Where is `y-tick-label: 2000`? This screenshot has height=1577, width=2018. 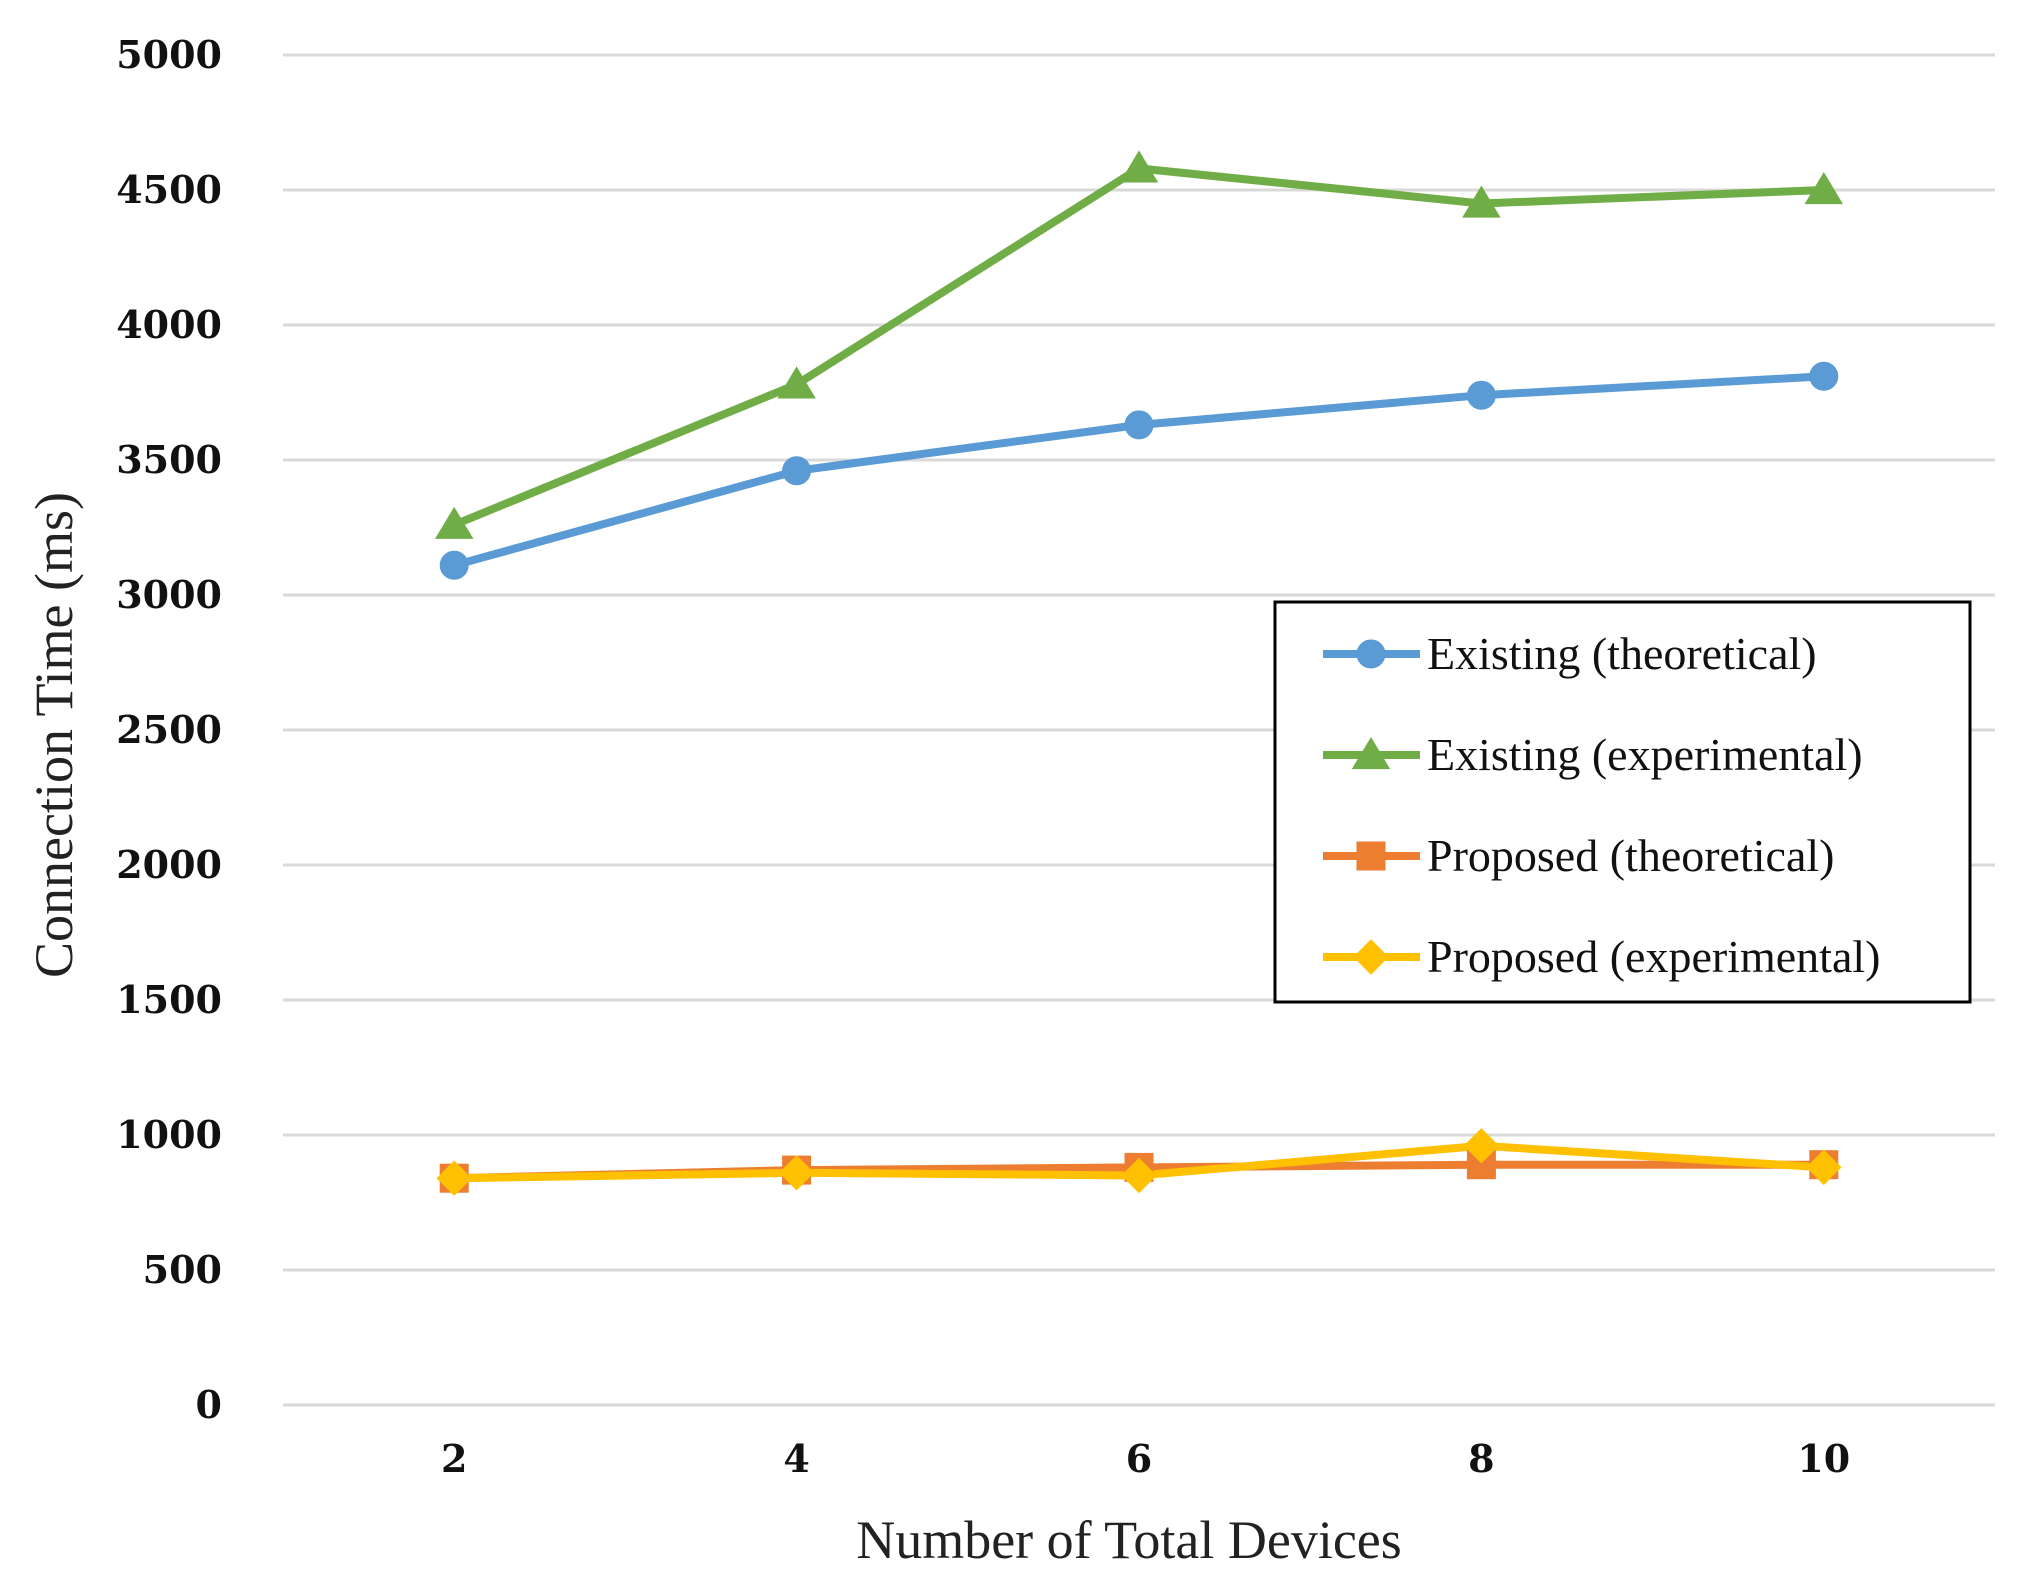
y-tick-label: 2000 is located at coordinates (169, 864).